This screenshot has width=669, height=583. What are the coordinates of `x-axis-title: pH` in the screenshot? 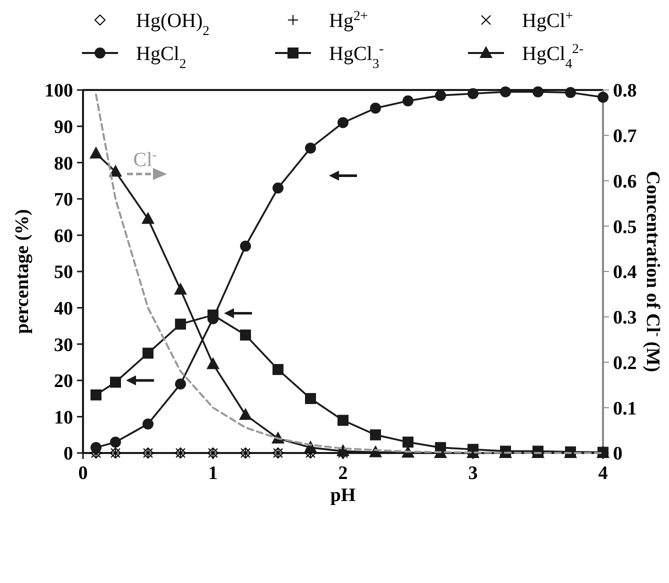 It's located at (343, 495).